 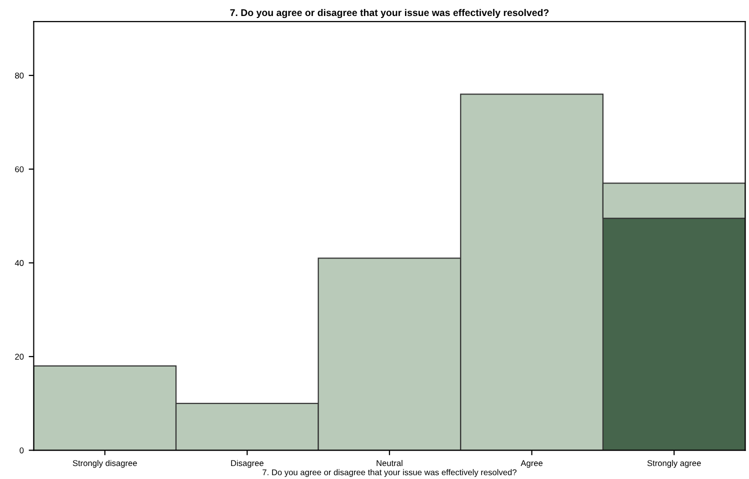 What do you see at coordinates (674, 464) in the screenshot?
I see `x-tick-label: Strongly agree` at bounding box center [674, 464].